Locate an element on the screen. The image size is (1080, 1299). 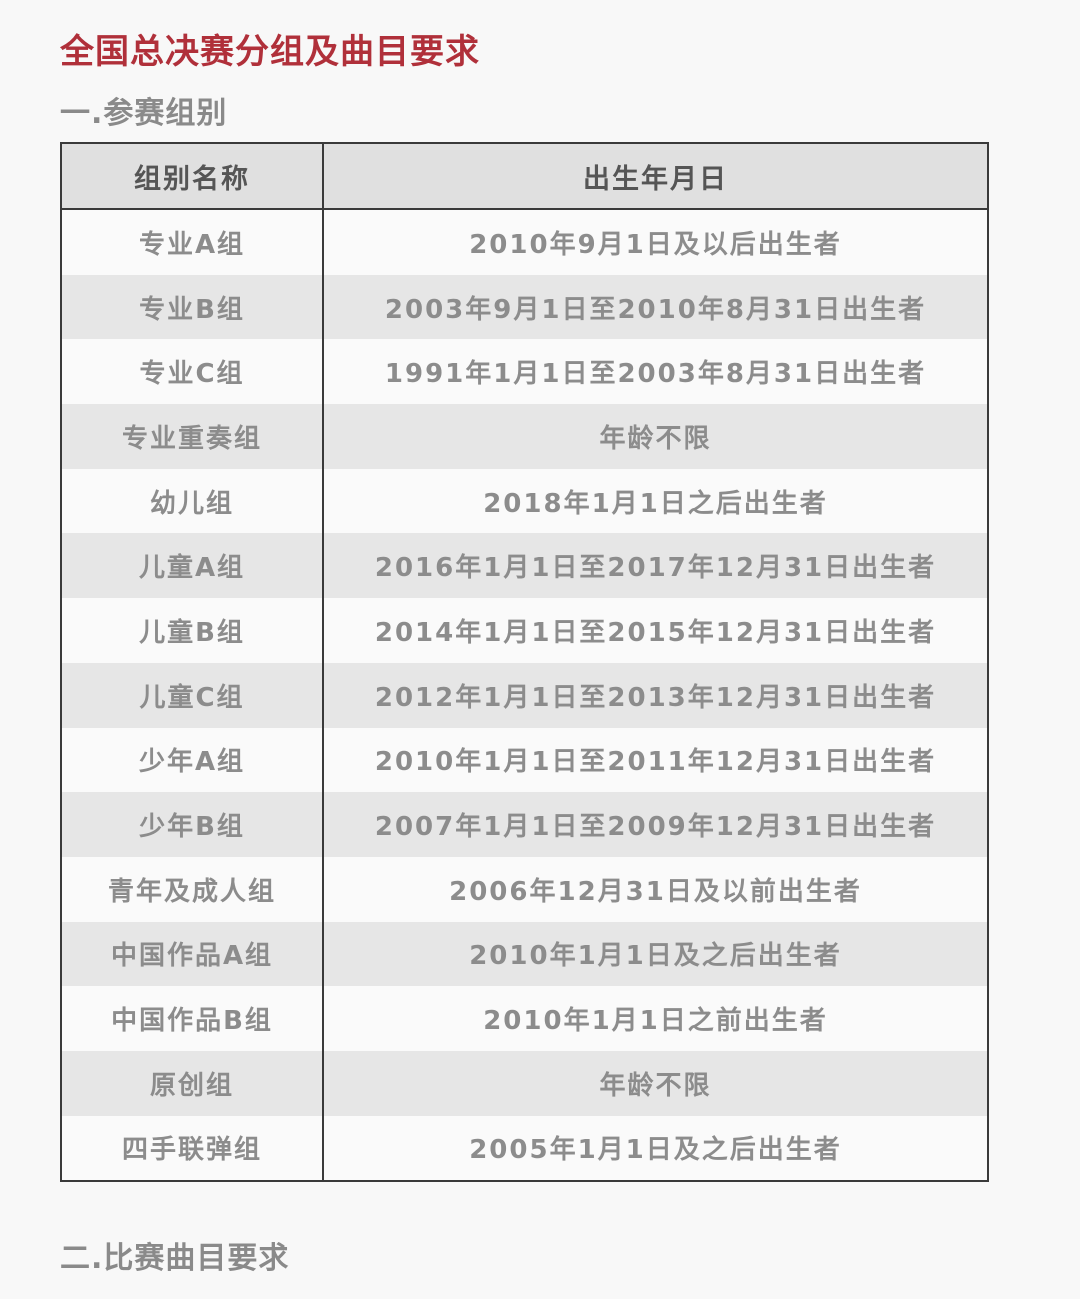
header-group-name: 组别名称 is located at coordinates (192, 176).